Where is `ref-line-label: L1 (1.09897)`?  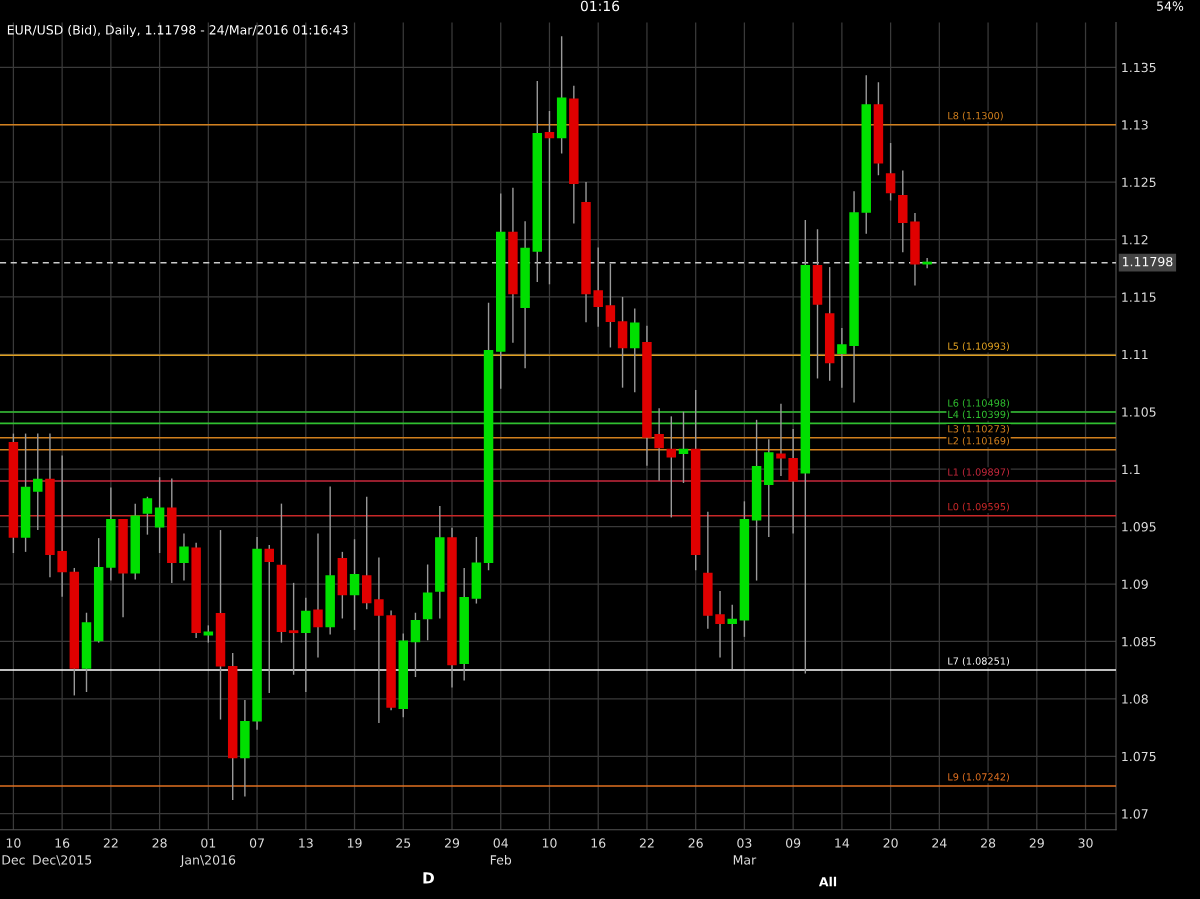
ref-line-label: L1 (1.09897) is located at coordinates (978, 472).